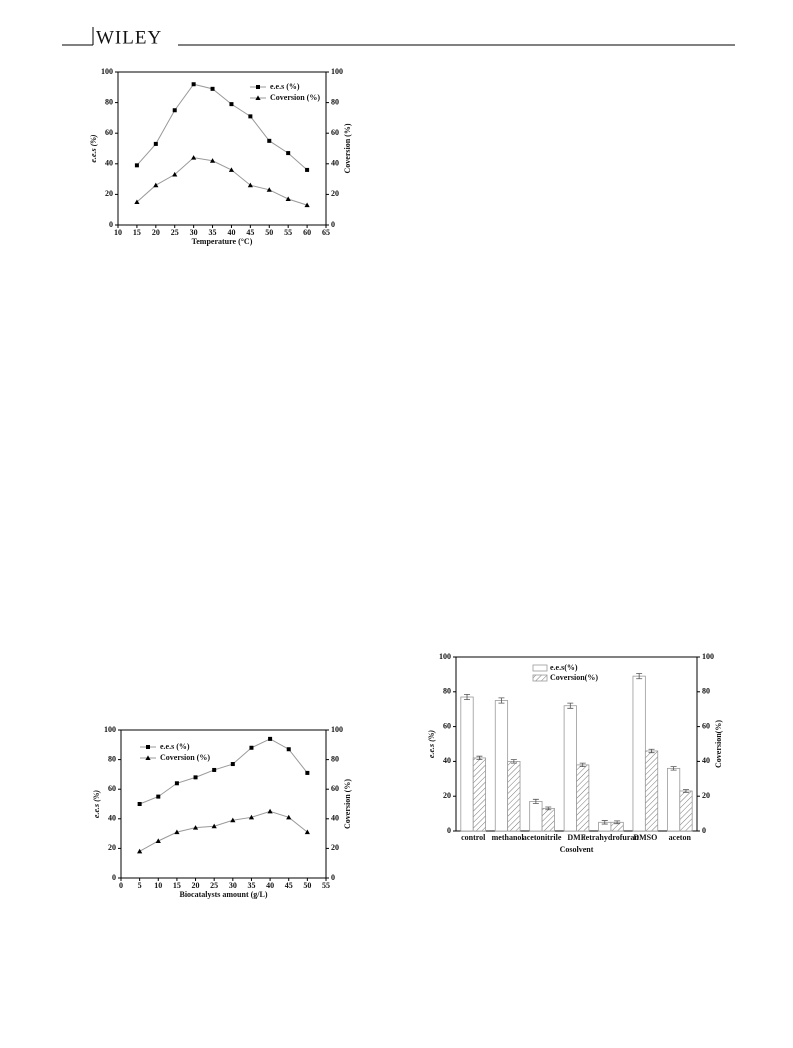 The width and height of the screenshot is (793, 1048). I want to click on y2-tick-label: 20, so click(335, 847).